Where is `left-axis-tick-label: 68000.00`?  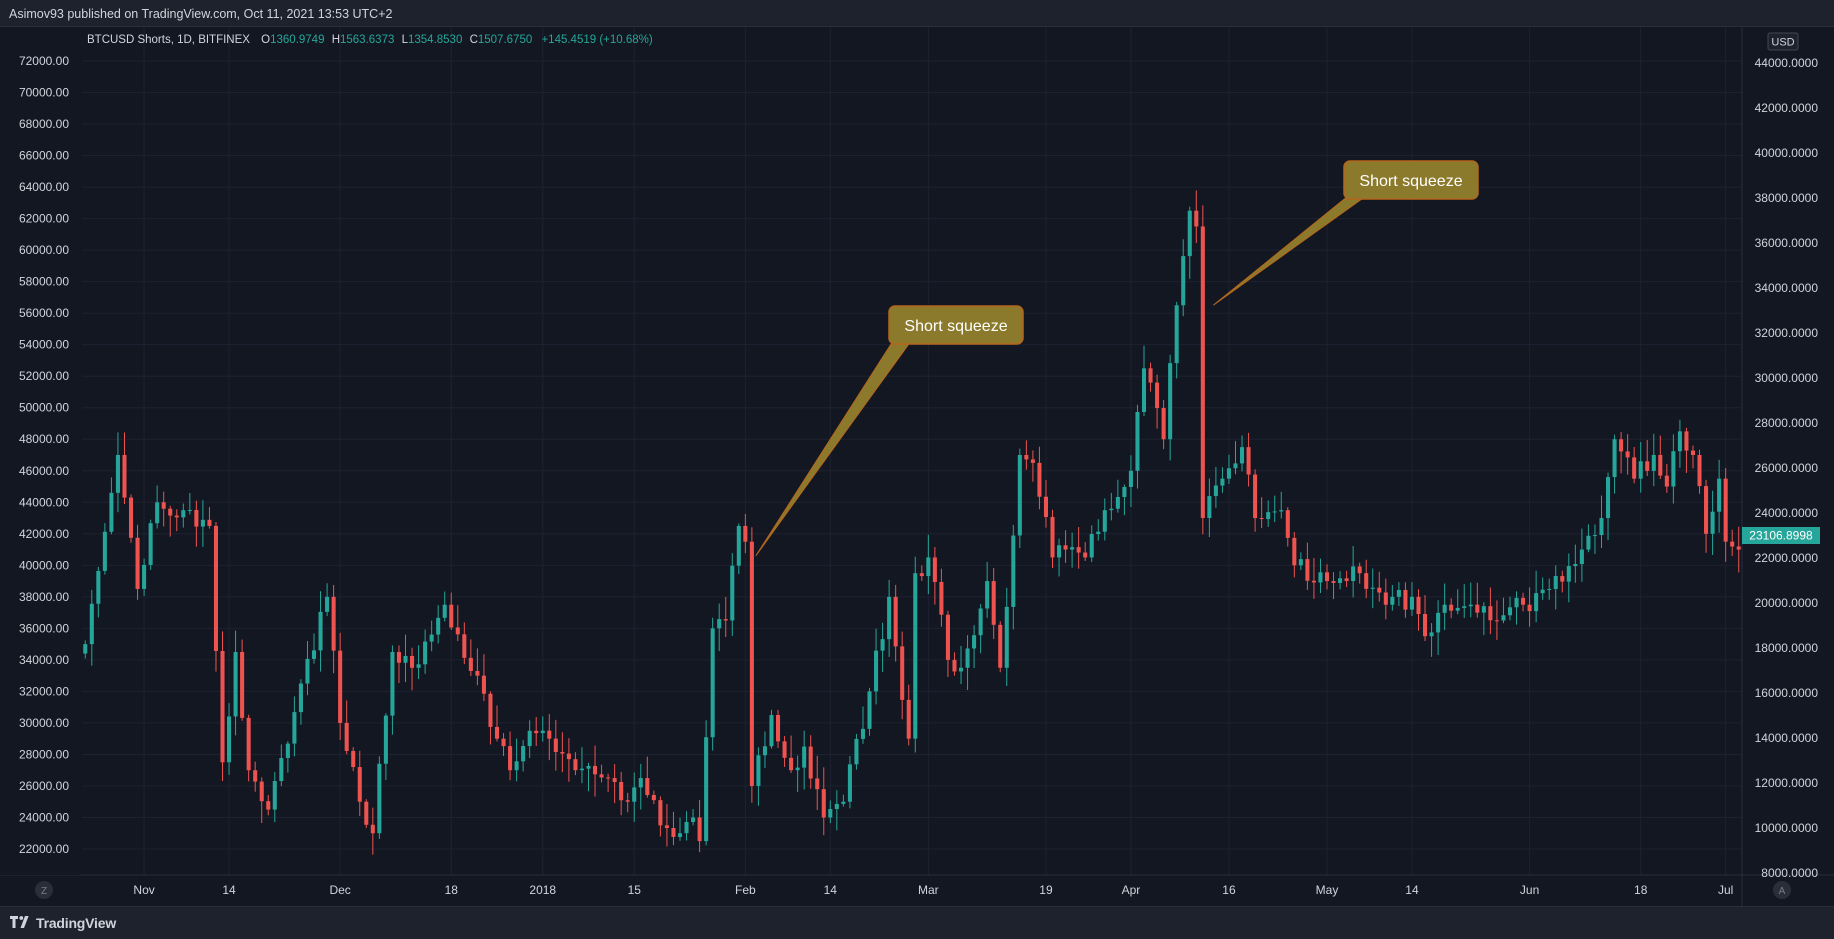 left-axis-tick-label: 68000.00 is located at coordinates (44, 124).